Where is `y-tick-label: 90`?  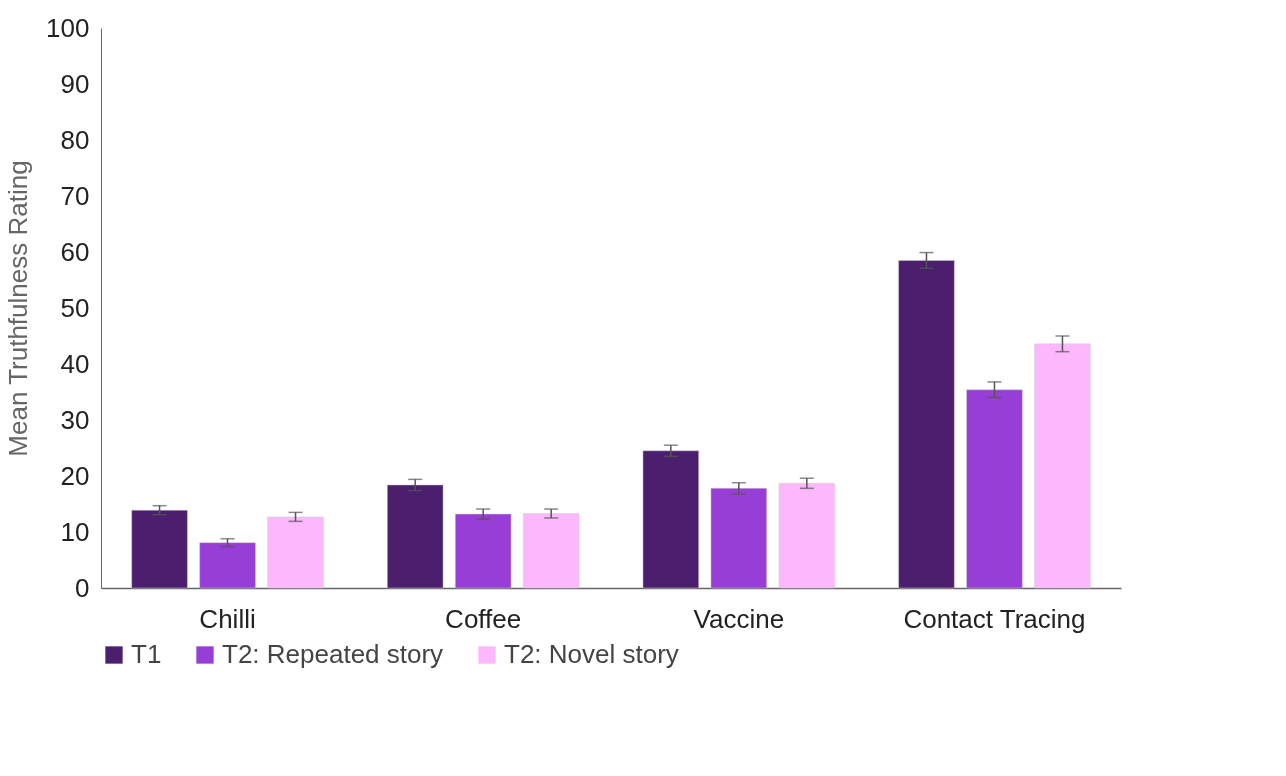 y-tick-label: 90 is located at coordinates (75, 83).